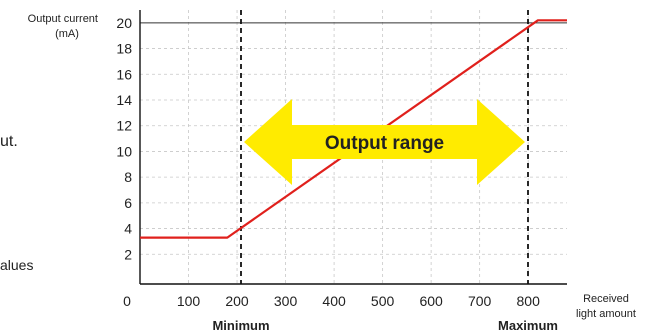  I want to click on y-tick-label-2: 2, so click(128, 254).